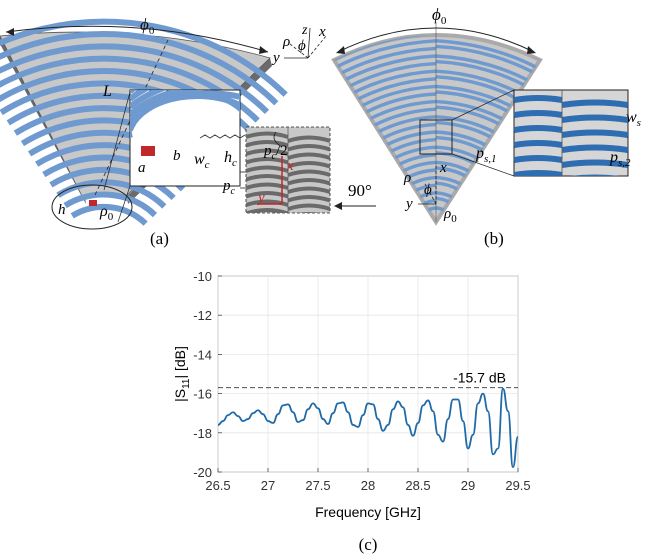  I want to click on h-label-a: h, so click(62, 210).